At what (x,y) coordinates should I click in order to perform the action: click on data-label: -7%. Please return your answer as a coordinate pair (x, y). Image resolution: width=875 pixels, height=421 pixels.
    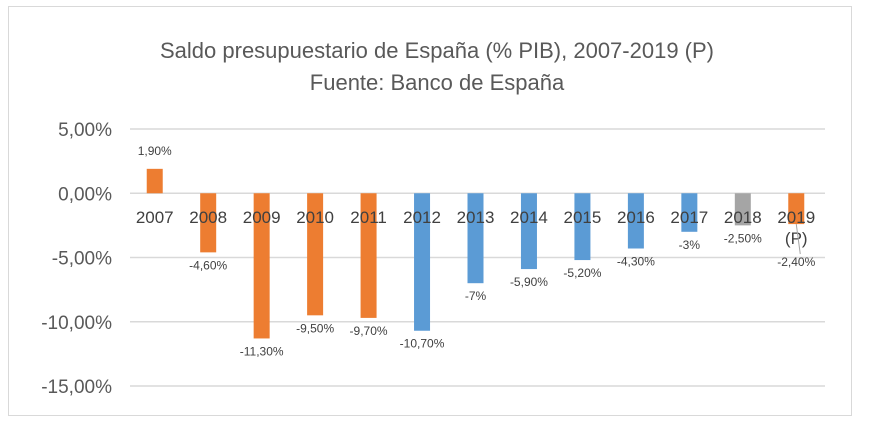
    Looking at the image, I should click on (476, 296).